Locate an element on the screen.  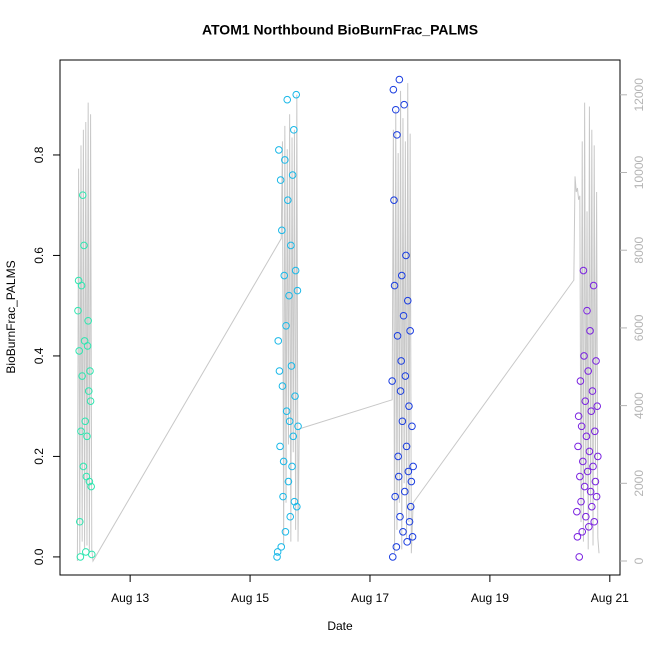
y2-tick-label: 2000 is located at coordinates (639, 483).